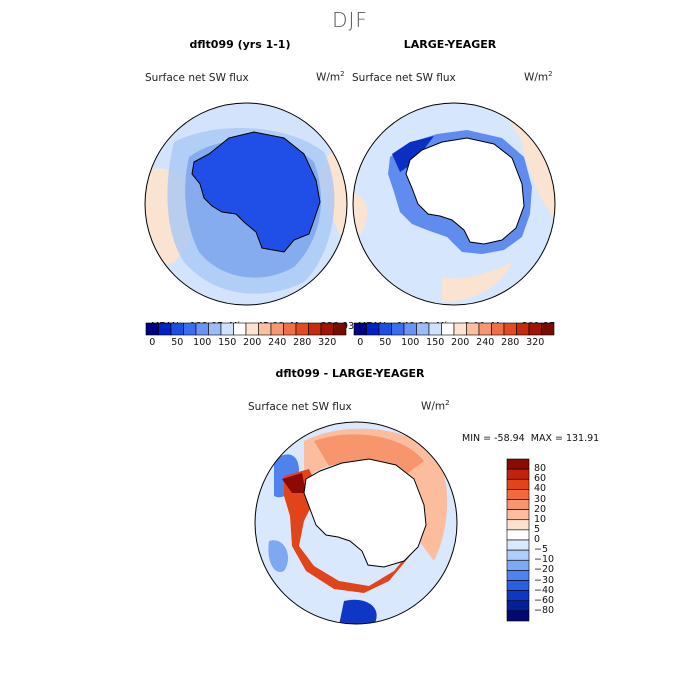  Describe the element at coordinates (294, 483) in the screenshot. I see `panel-3-coast-hot` at that location.